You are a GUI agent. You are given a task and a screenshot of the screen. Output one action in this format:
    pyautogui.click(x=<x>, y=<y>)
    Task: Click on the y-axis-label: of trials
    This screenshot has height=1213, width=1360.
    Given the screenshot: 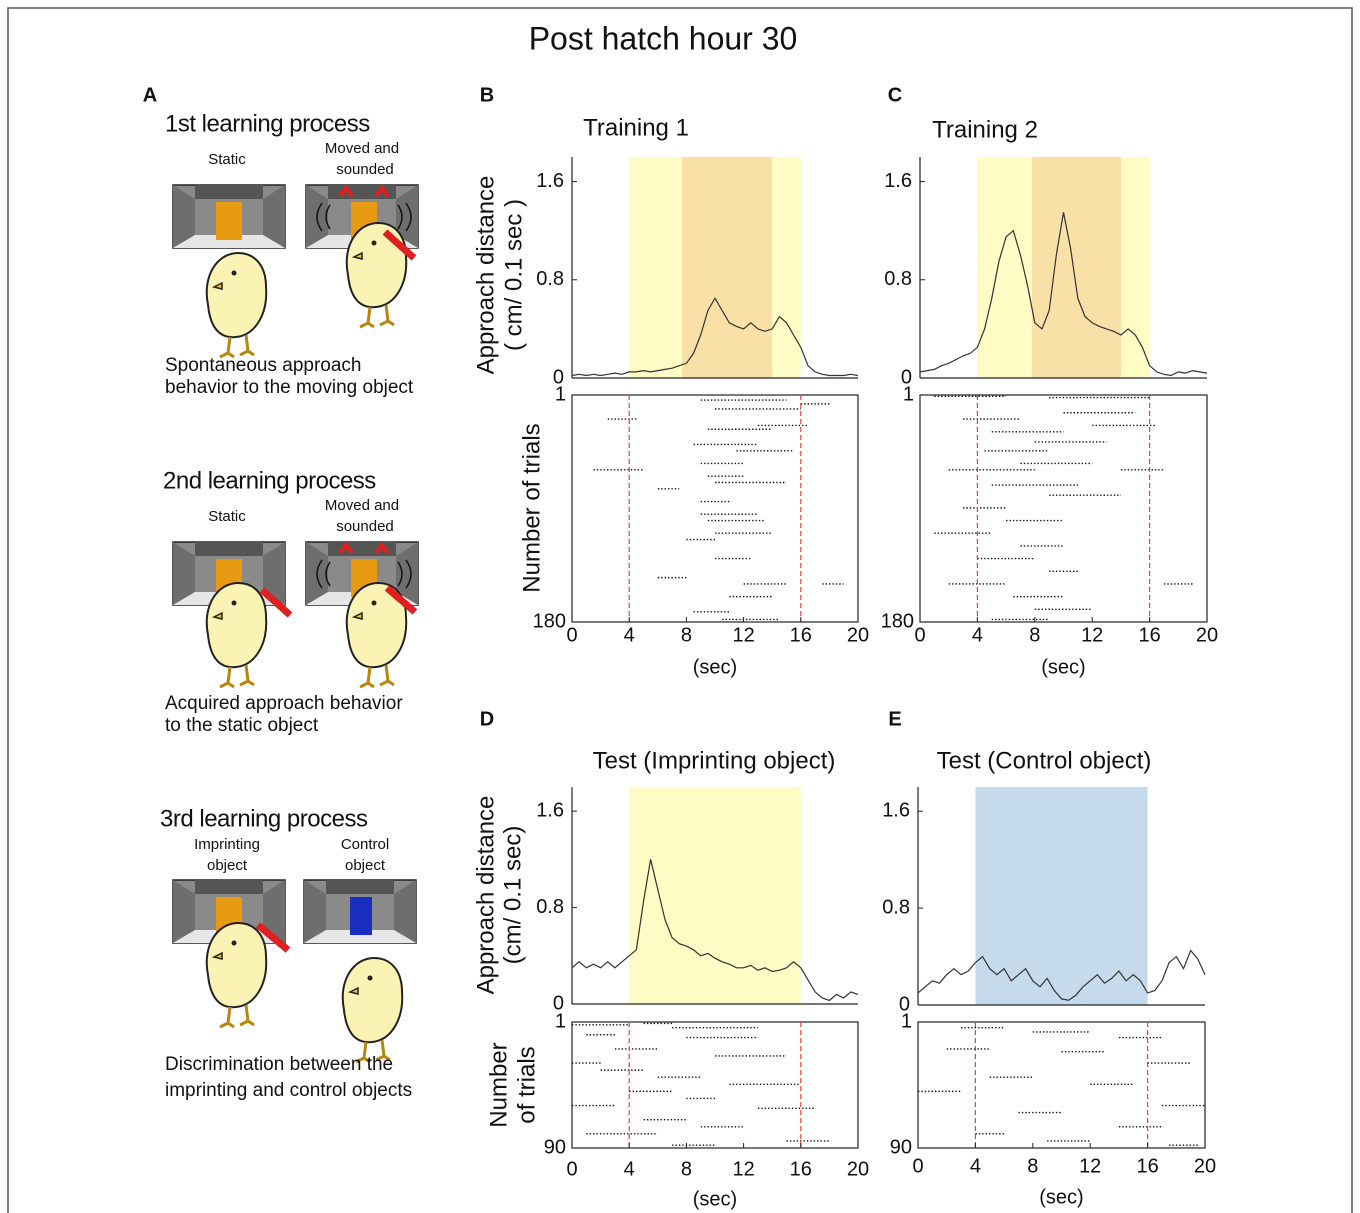 What is the action you would take?
    pyautogui.click(x=526, y=1084)
    